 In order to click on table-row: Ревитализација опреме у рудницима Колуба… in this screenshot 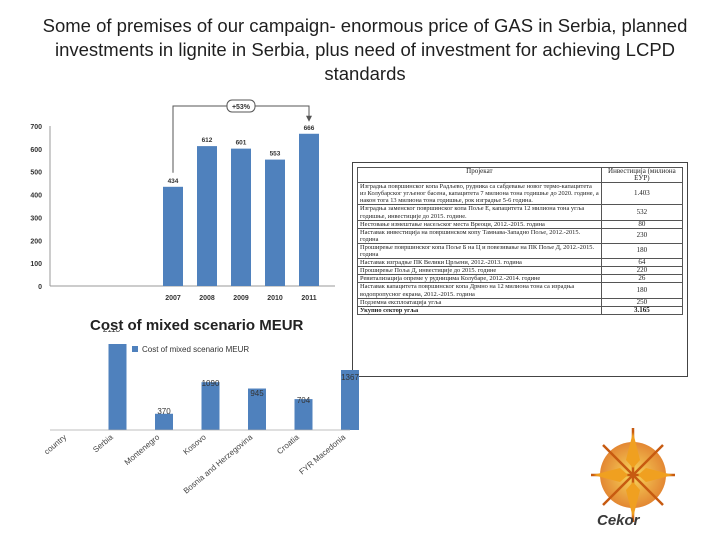, I will do `click(520, 279)`.